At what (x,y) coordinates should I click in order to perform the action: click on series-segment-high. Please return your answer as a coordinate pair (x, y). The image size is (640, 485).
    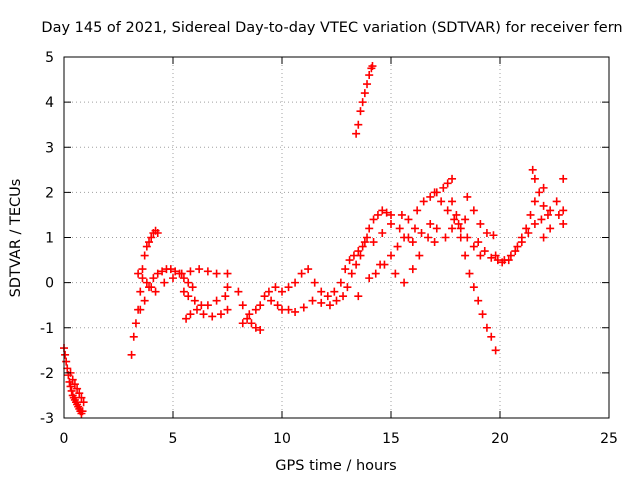
    Looking at the image, I should click on (364, 100).